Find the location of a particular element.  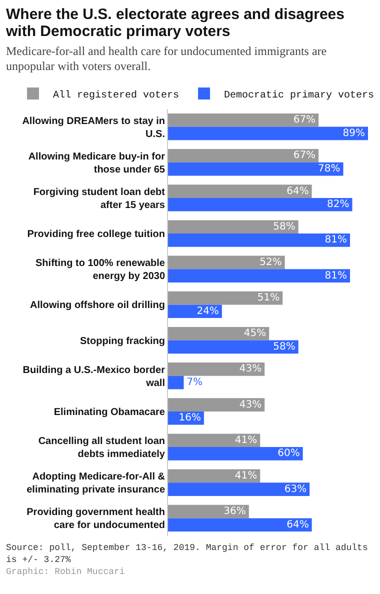

legend-label: All registered voters is located at coordinates (116, 95).